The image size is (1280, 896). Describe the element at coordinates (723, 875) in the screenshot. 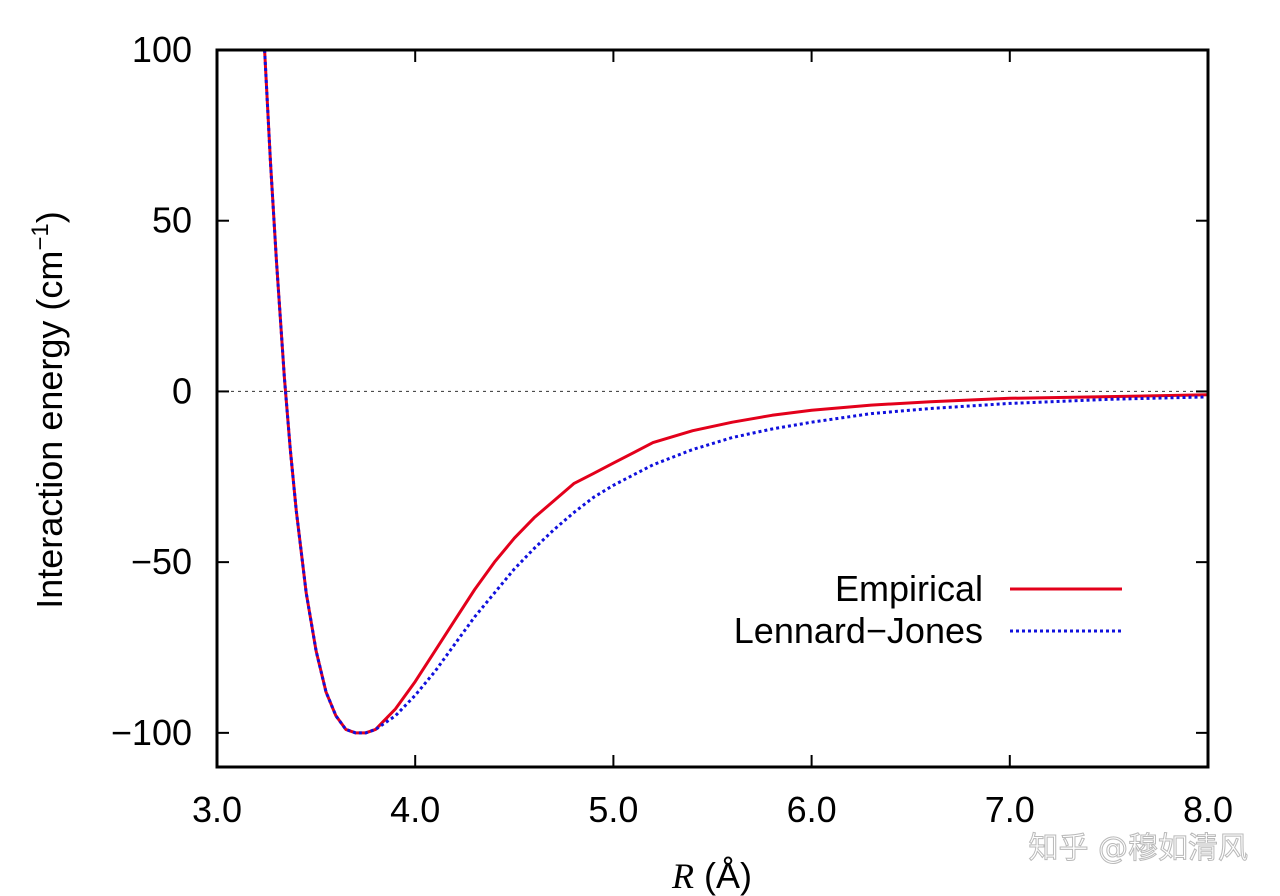

I see `x-axis-unit: (Å)` at that location.